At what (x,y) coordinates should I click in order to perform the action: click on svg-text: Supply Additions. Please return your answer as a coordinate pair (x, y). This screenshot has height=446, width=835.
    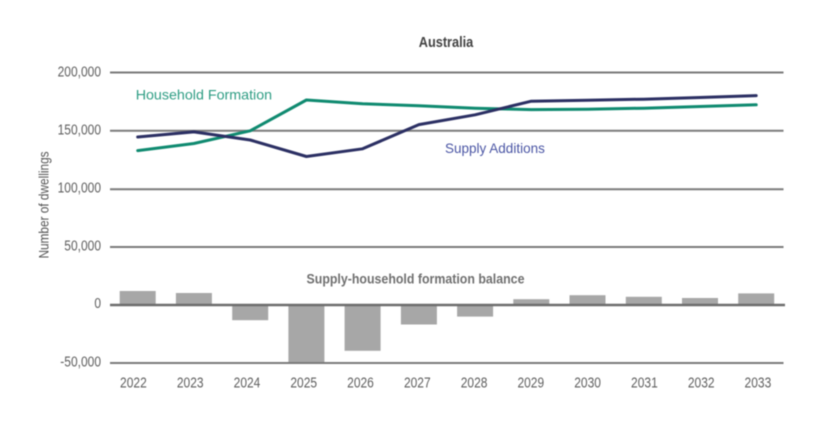
    Looking at the image, I should click on (495, 148).